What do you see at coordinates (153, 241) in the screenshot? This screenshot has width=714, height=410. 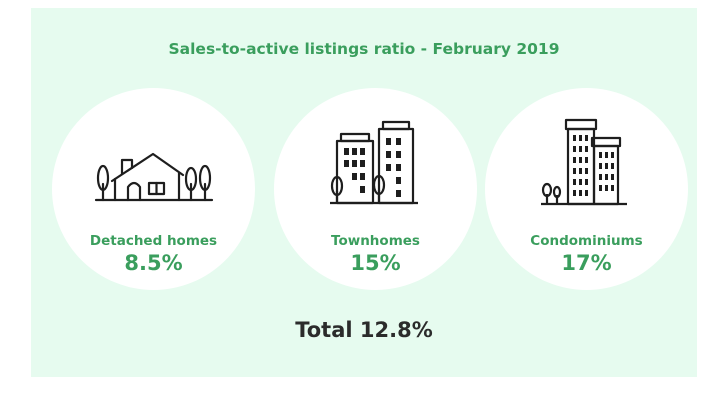 I see `category-label: Detached homes` at bounding box center [153, 241].